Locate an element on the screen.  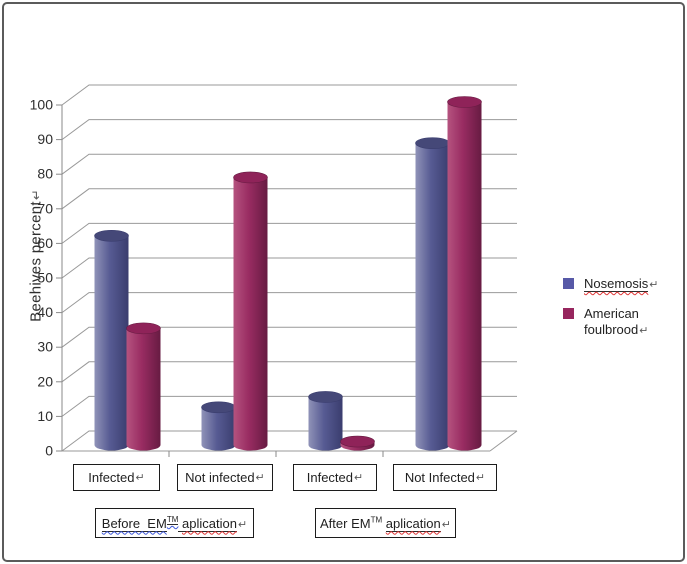
category-label: Not infected is located at coordinates (220, 477).